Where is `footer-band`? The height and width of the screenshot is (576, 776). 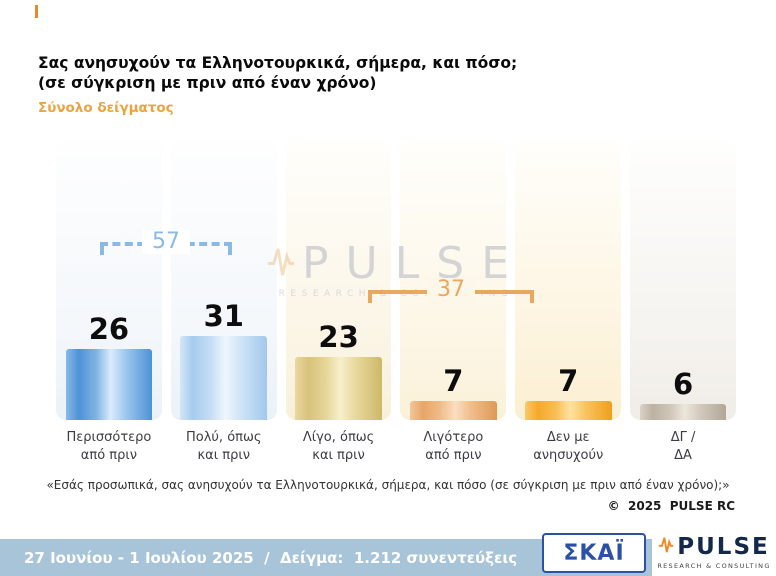 footer-band is located at coordinates (388, 557).